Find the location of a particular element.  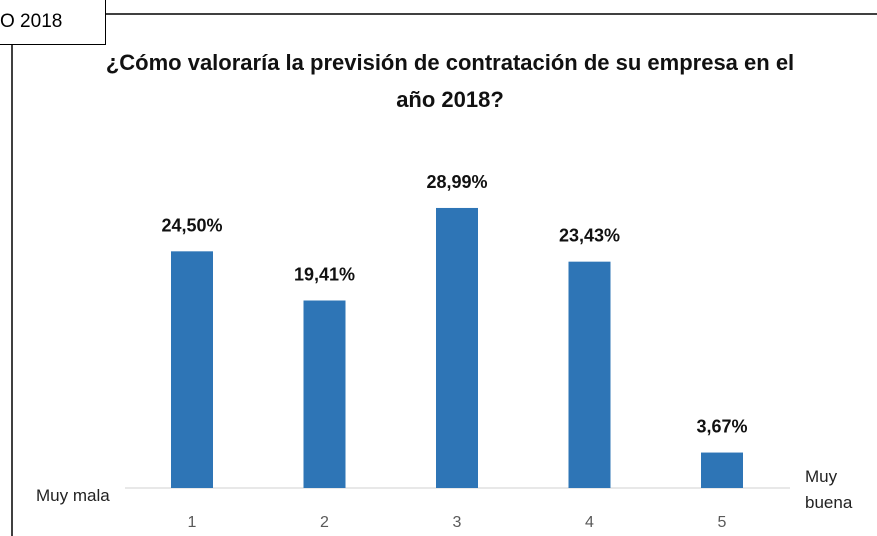

x-tick-label: 5 is located at coordinates (722, 522).